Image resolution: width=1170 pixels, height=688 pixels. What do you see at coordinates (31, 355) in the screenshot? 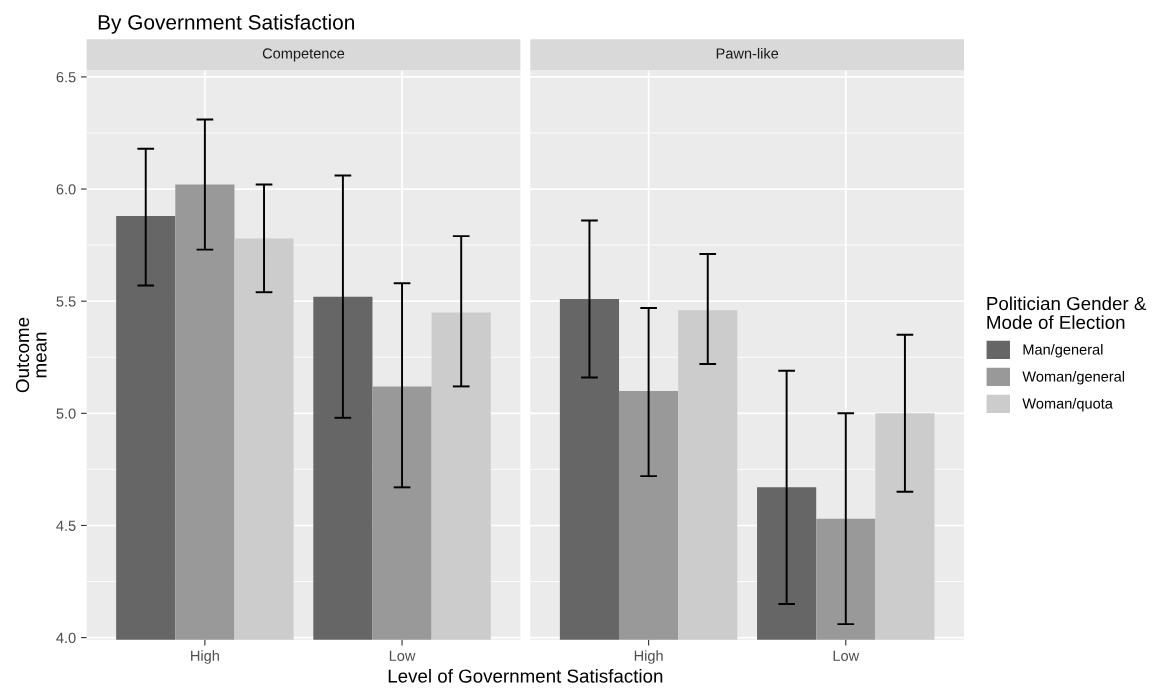
I see `y-axis-title: Outcome mean` at bounding box center [31, 355].